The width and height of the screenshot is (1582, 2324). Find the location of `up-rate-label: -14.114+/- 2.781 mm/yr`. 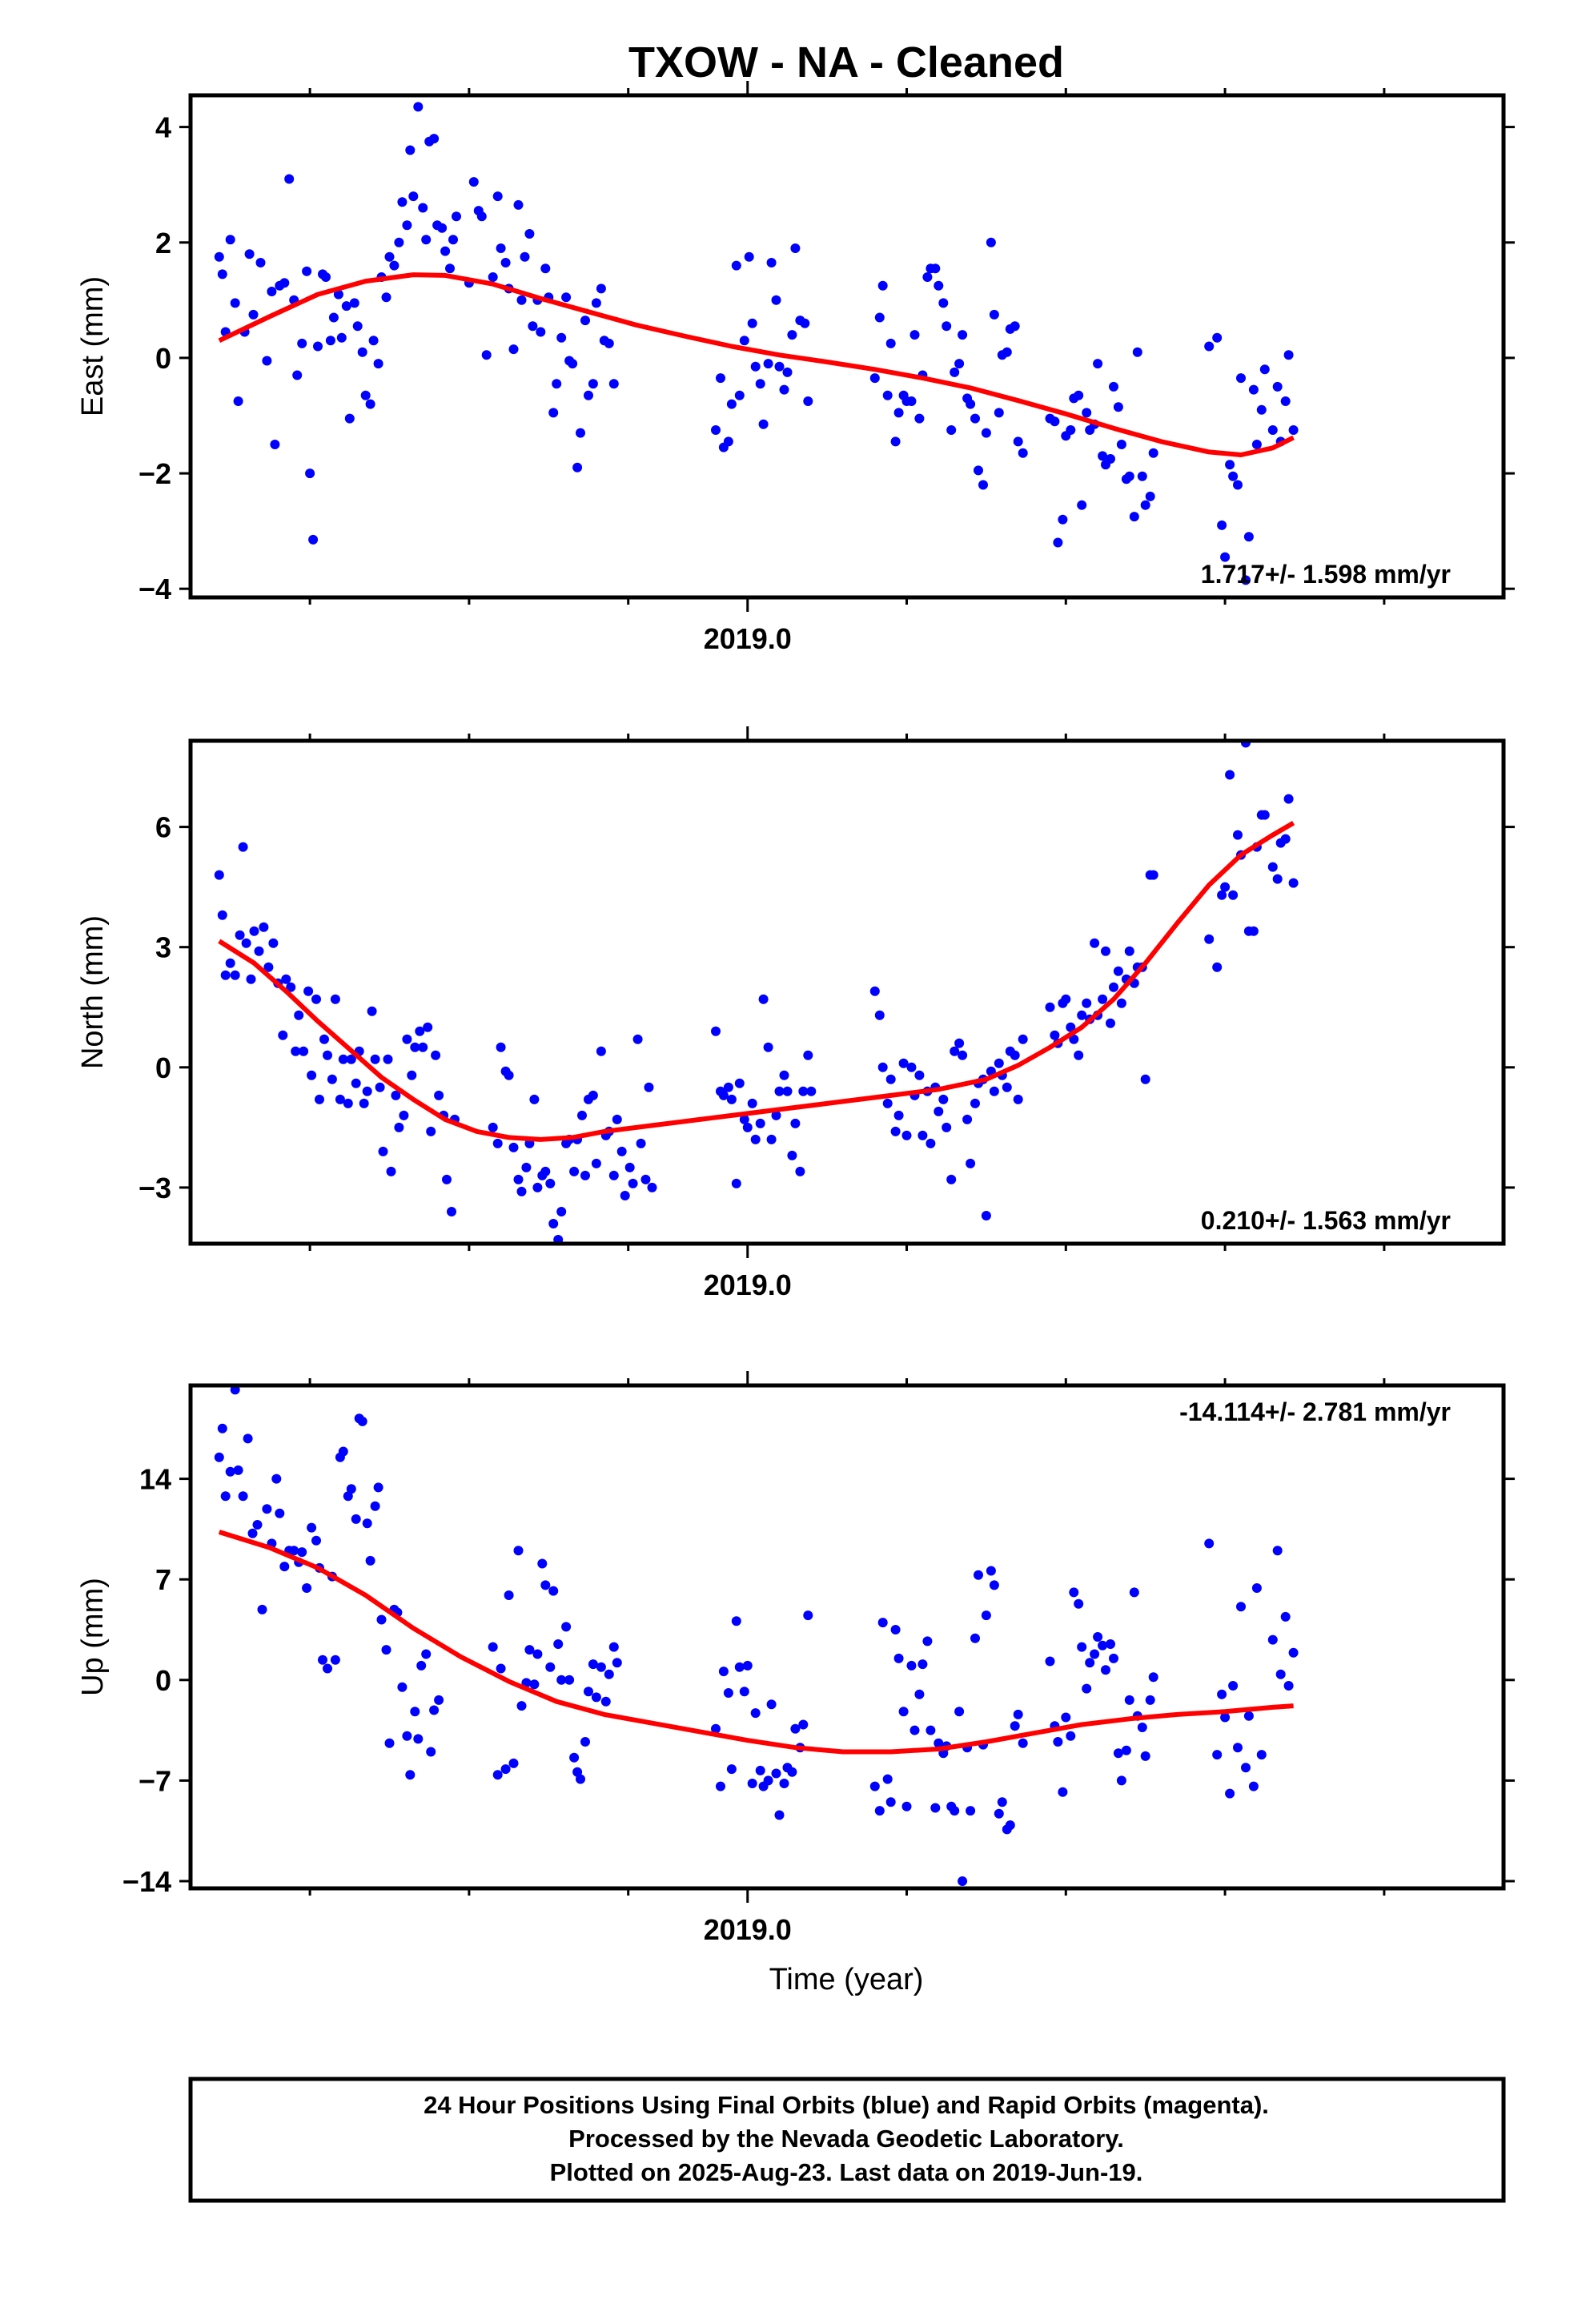

up-rate-label: -14.114+/- 2.781 mm/yr is located at coordinates (1315, 1411).